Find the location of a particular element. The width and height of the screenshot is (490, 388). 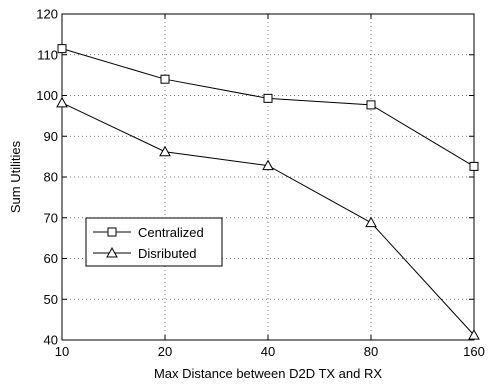

legend-box is located at coordinates (154, 242).